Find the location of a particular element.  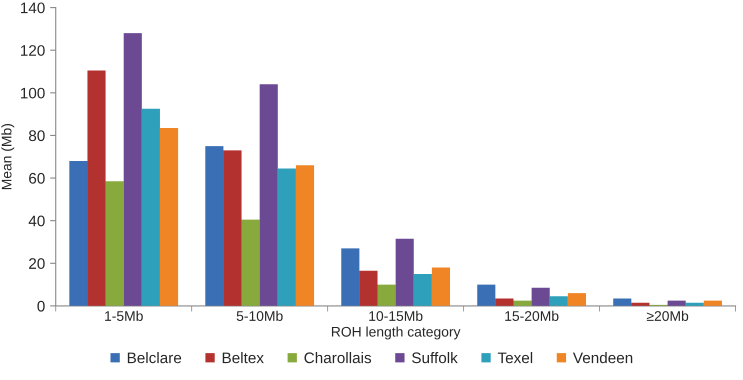

legend-label: Vendeen is located at coordinates (602, 358).